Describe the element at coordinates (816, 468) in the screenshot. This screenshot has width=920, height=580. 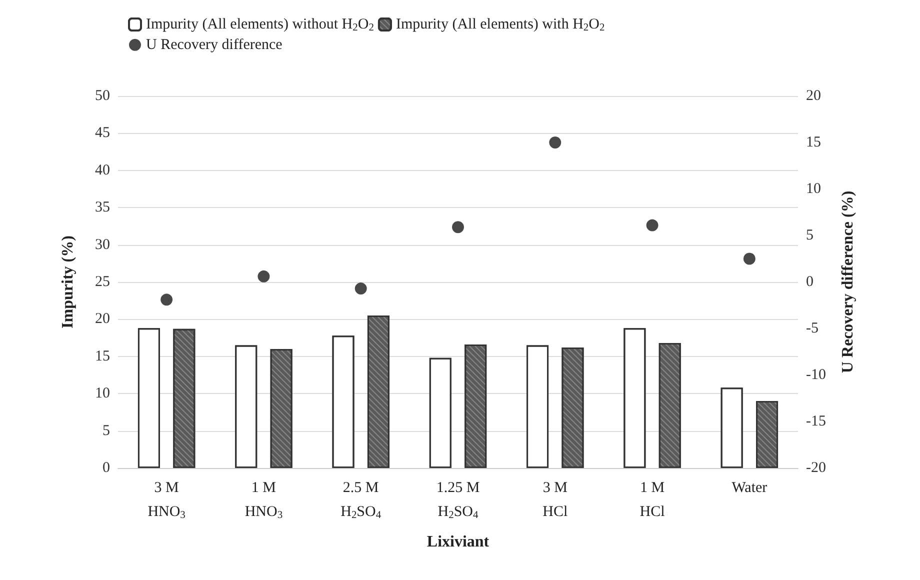
I see `y2-tick-label: -20` at that location.